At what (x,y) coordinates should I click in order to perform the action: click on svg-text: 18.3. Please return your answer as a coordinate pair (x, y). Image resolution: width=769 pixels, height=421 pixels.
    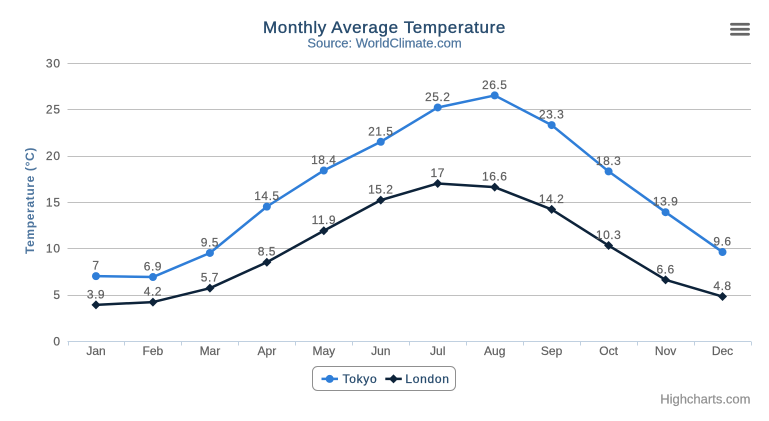
    Looking at the image, I should click on (608, 161).